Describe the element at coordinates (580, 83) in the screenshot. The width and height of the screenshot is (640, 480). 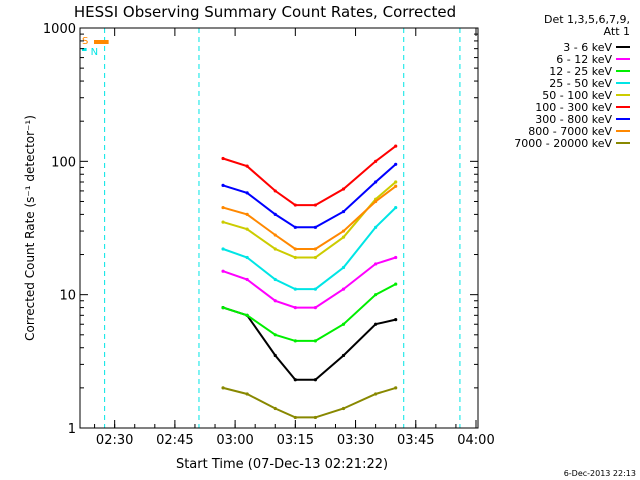
I see `legend-label-3: 25 - 50 keV` at that location.